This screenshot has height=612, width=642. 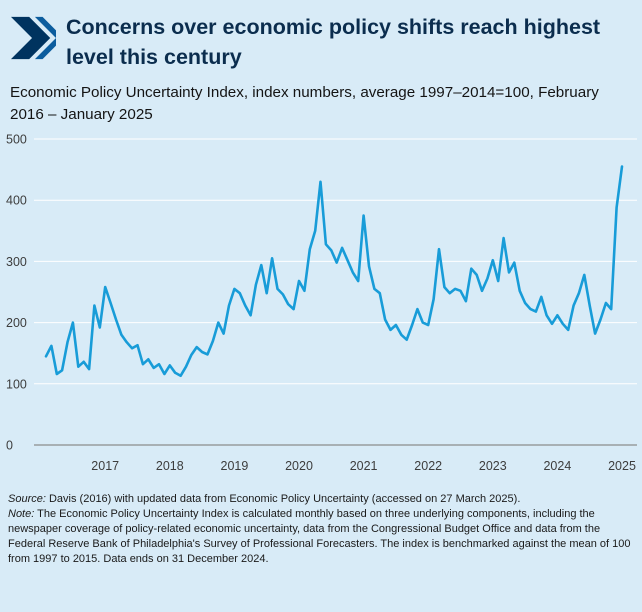 What do you see at coordinates (364, 466) in the screenshot?
I see `x-axis-tick-label: 2021` at bounding box center [364, 466].